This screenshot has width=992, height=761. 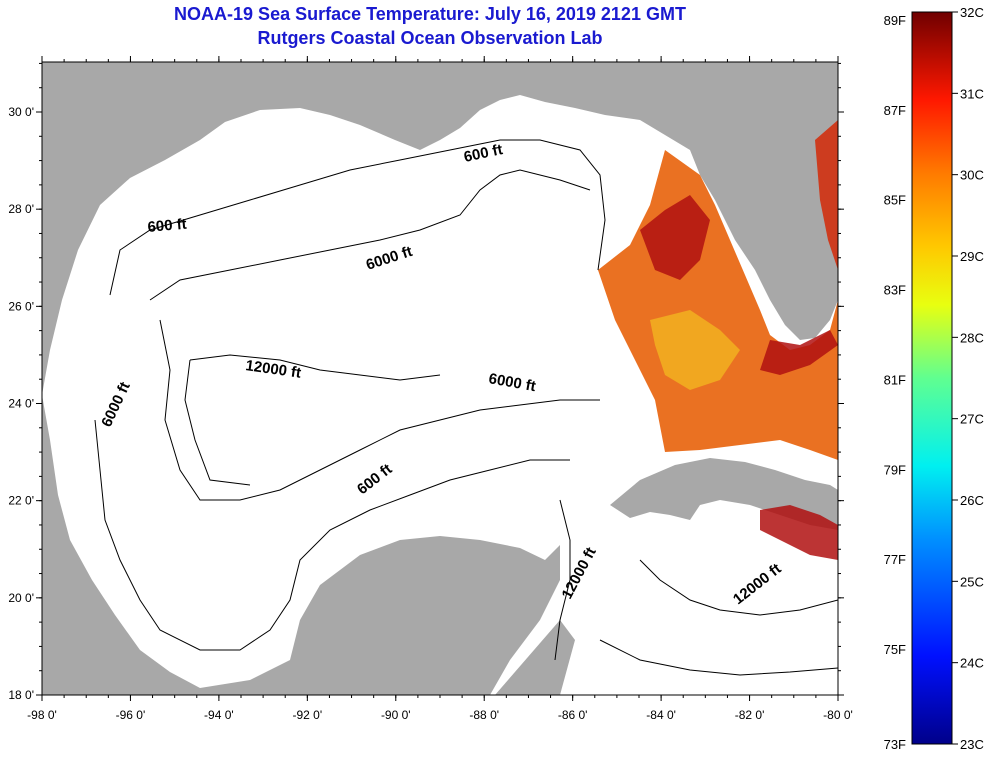 I want to click on lon-tick-label: -86 0', so click(x=573, y=715).